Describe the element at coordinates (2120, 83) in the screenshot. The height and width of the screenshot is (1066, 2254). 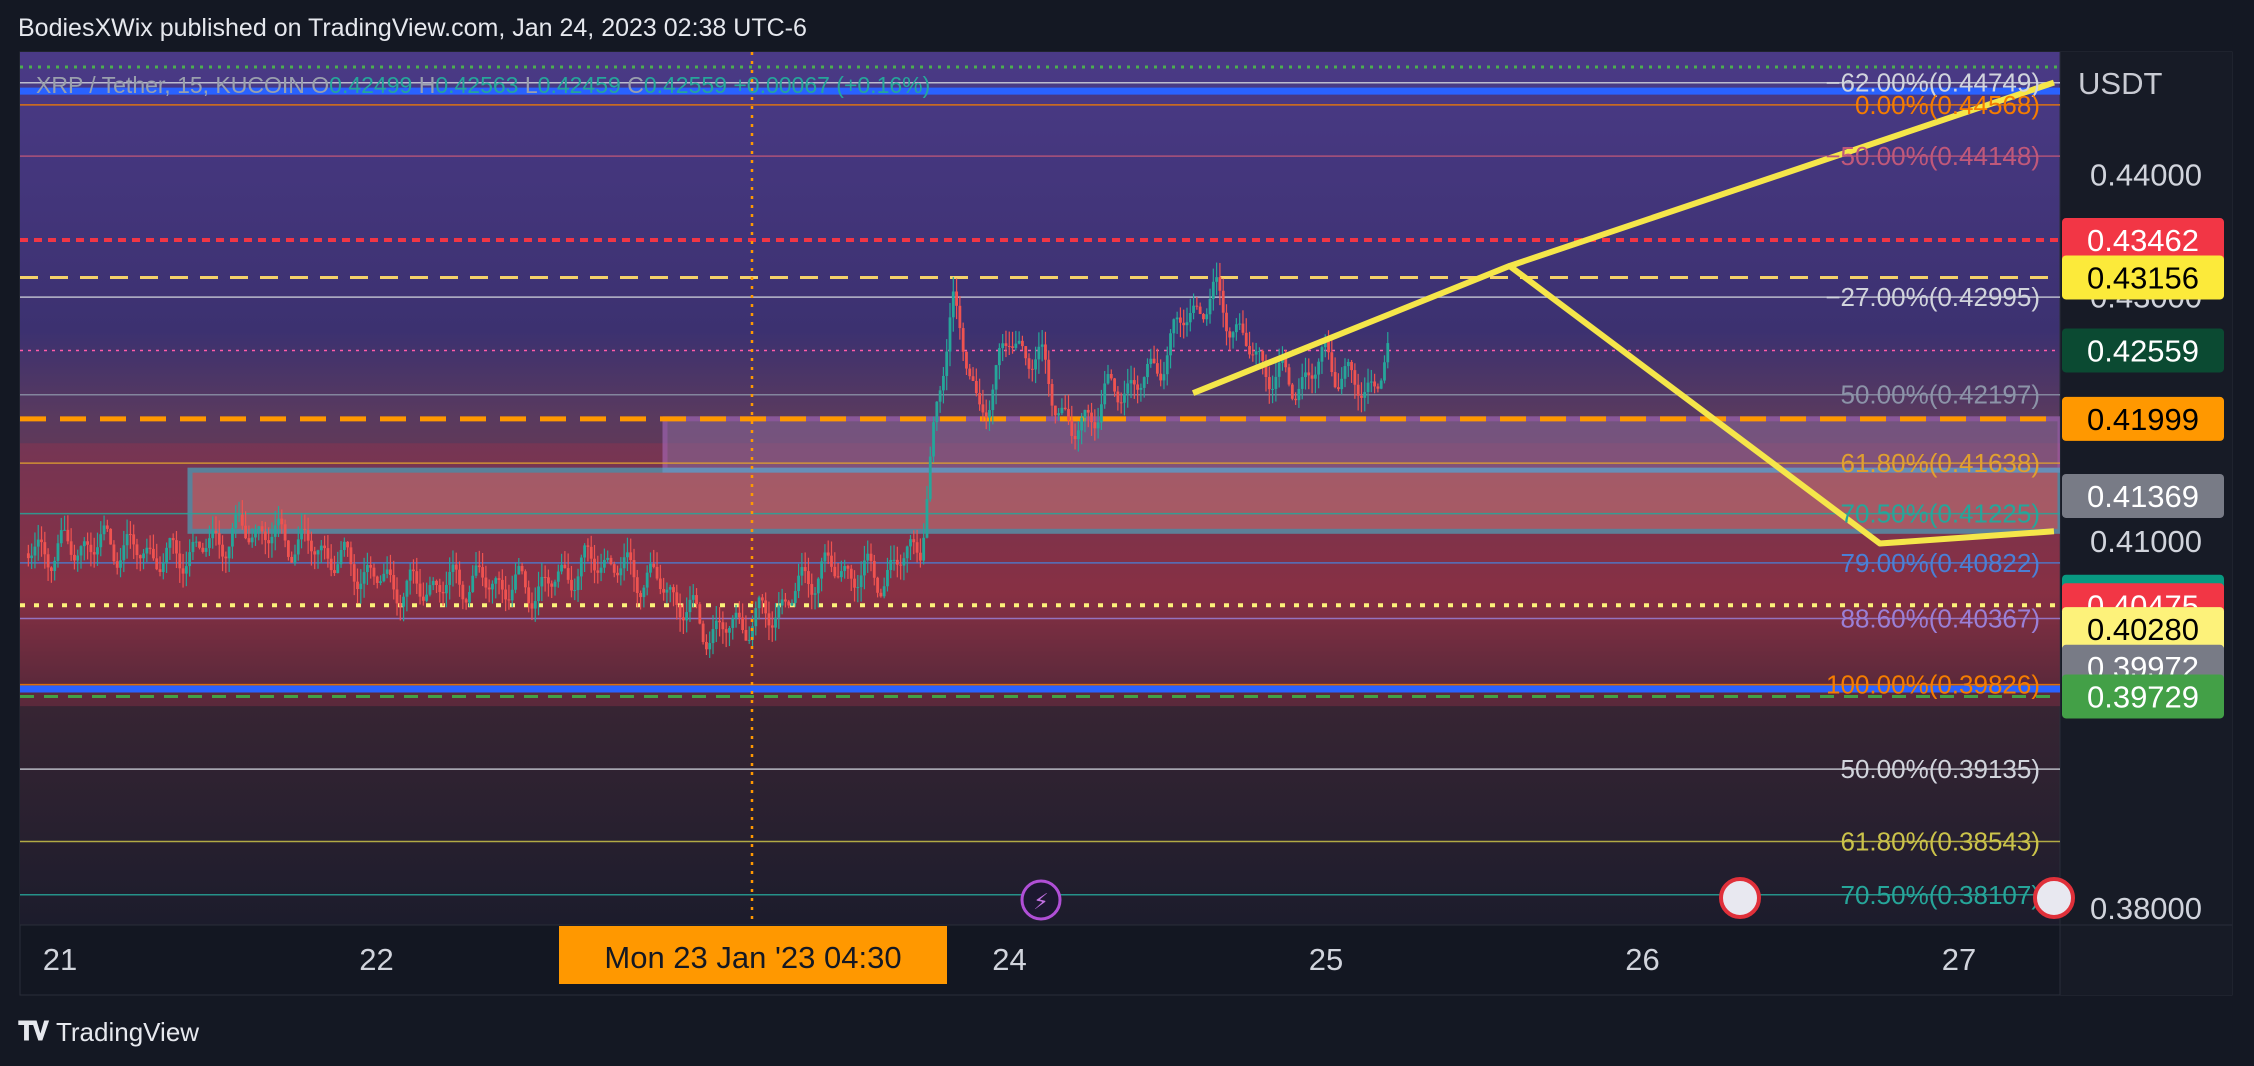
I see `currency-label: USDT` at that location.